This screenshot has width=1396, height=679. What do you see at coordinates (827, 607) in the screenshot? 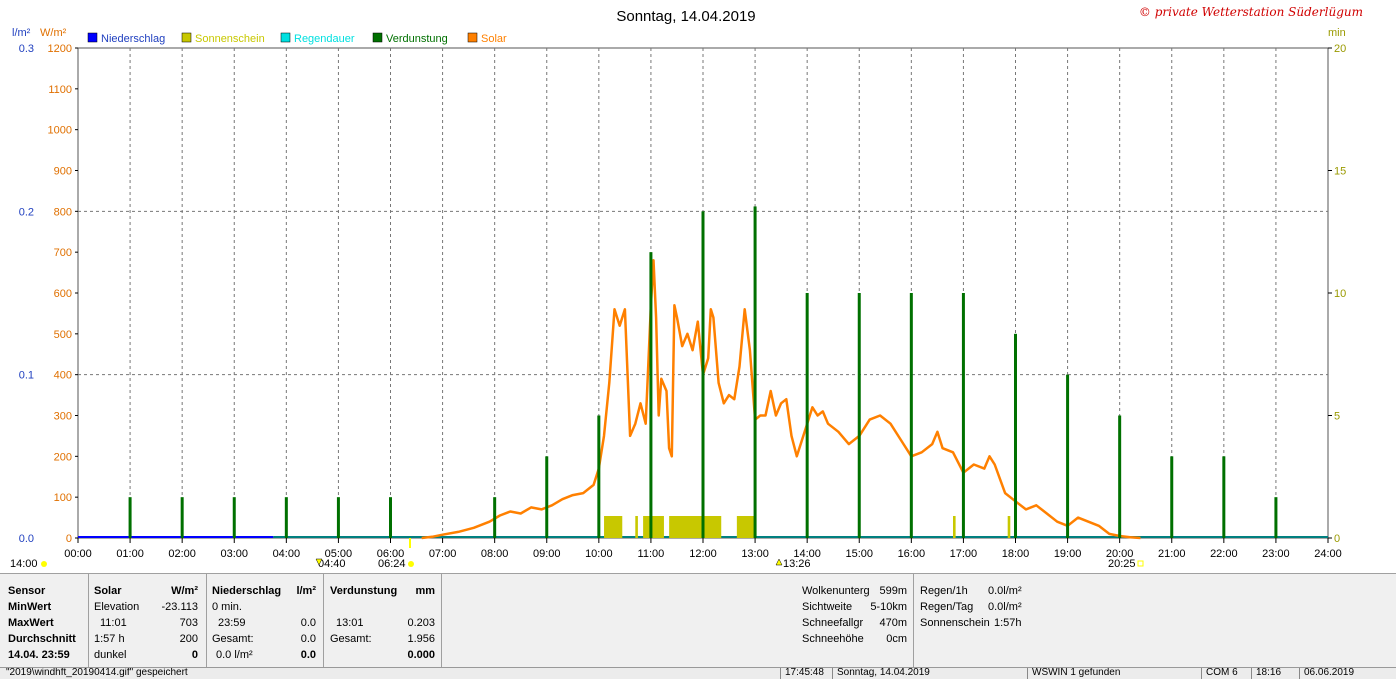
I see `weather-k1: Sichtweite` at bounding box center [827, 607].